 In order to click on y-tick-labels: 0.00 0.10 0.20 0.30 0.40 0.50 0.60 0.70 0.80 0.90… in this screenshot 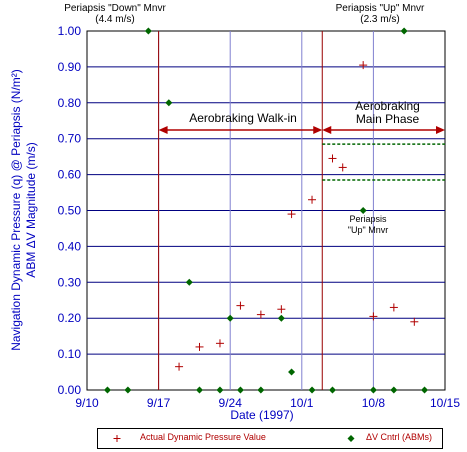, I will do `click(70, 210)`.